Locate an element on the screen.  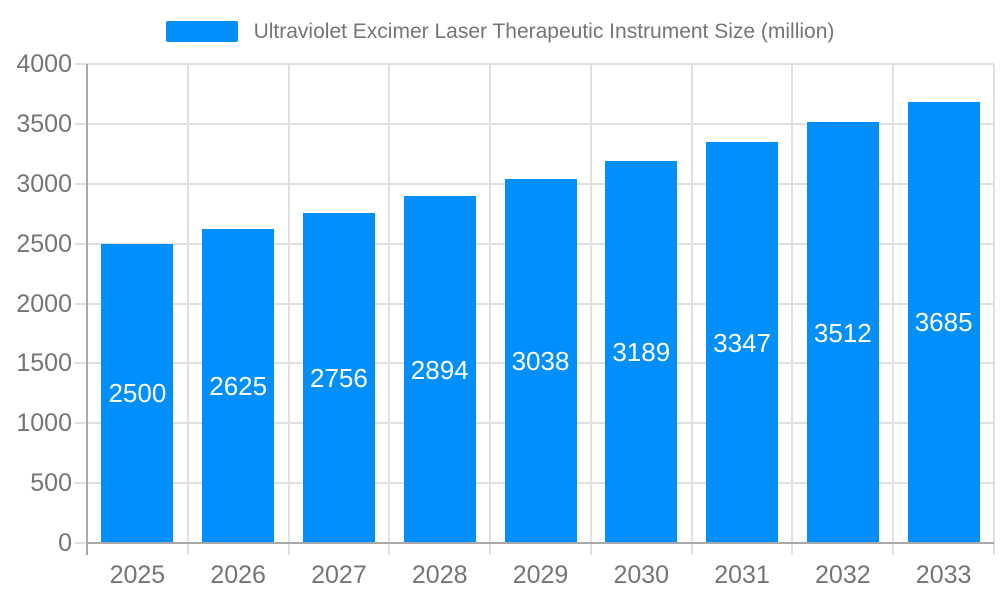
x-axis-line is located at coordinates (540, 543).